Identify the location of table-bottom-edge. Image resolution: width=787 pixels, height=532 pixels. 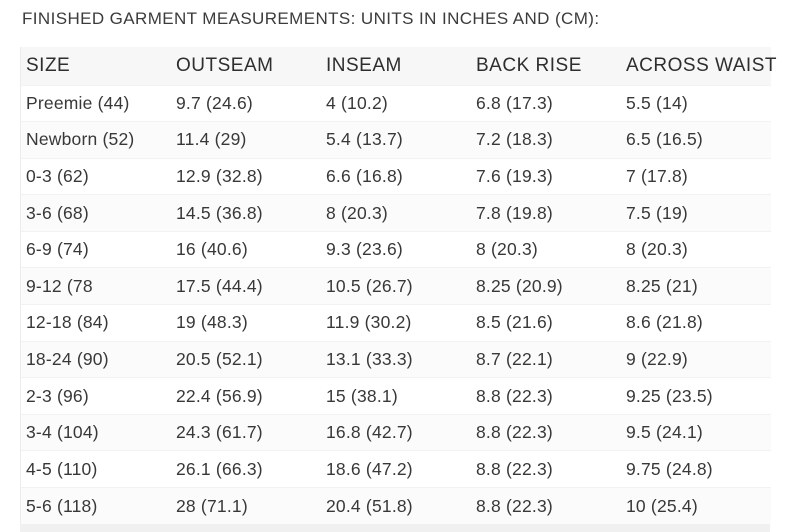
(395, 528).